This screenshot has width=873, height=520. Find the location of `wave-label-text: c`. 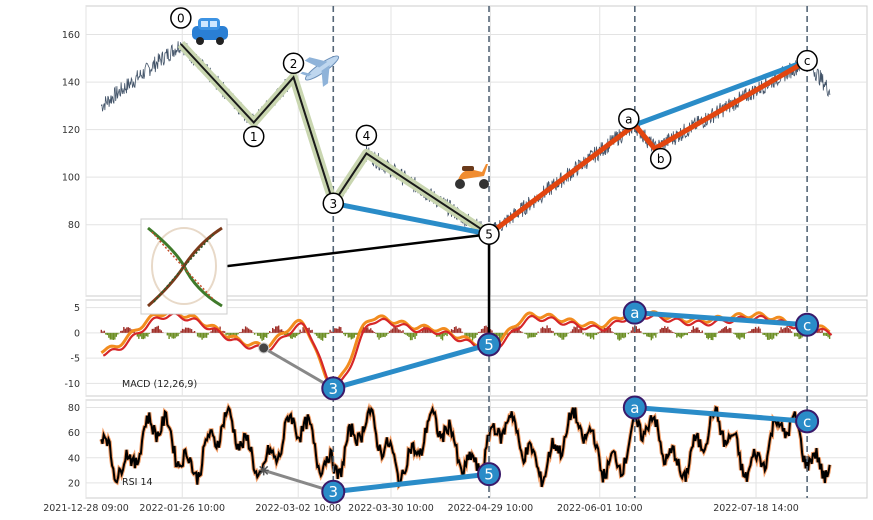

wave-label-text: c is located at coordinates (807, 61).